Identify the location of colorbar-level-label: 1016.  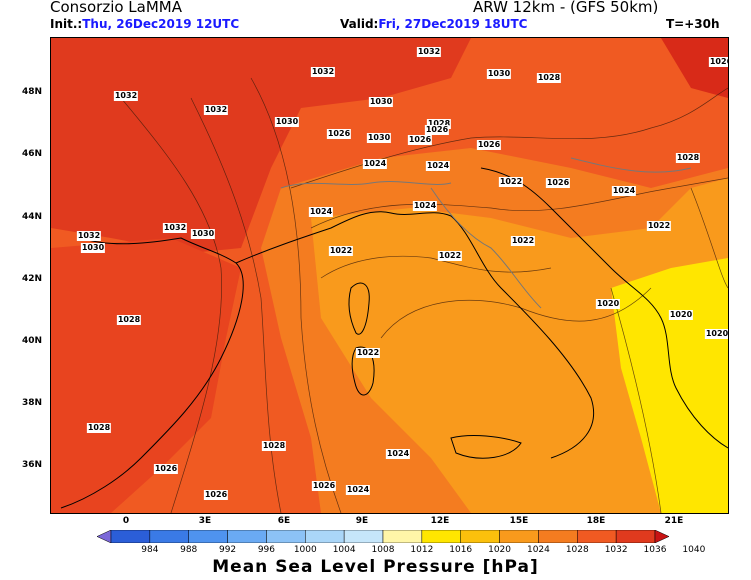
(461, 550).